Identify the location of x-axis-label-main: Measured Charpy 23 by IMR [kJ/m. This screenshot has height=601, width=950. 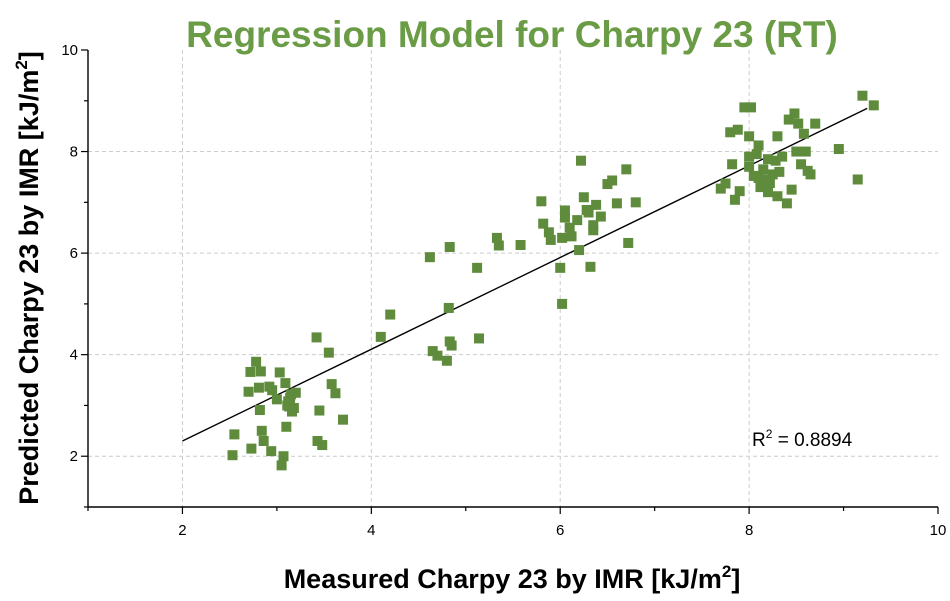
(503, 579).